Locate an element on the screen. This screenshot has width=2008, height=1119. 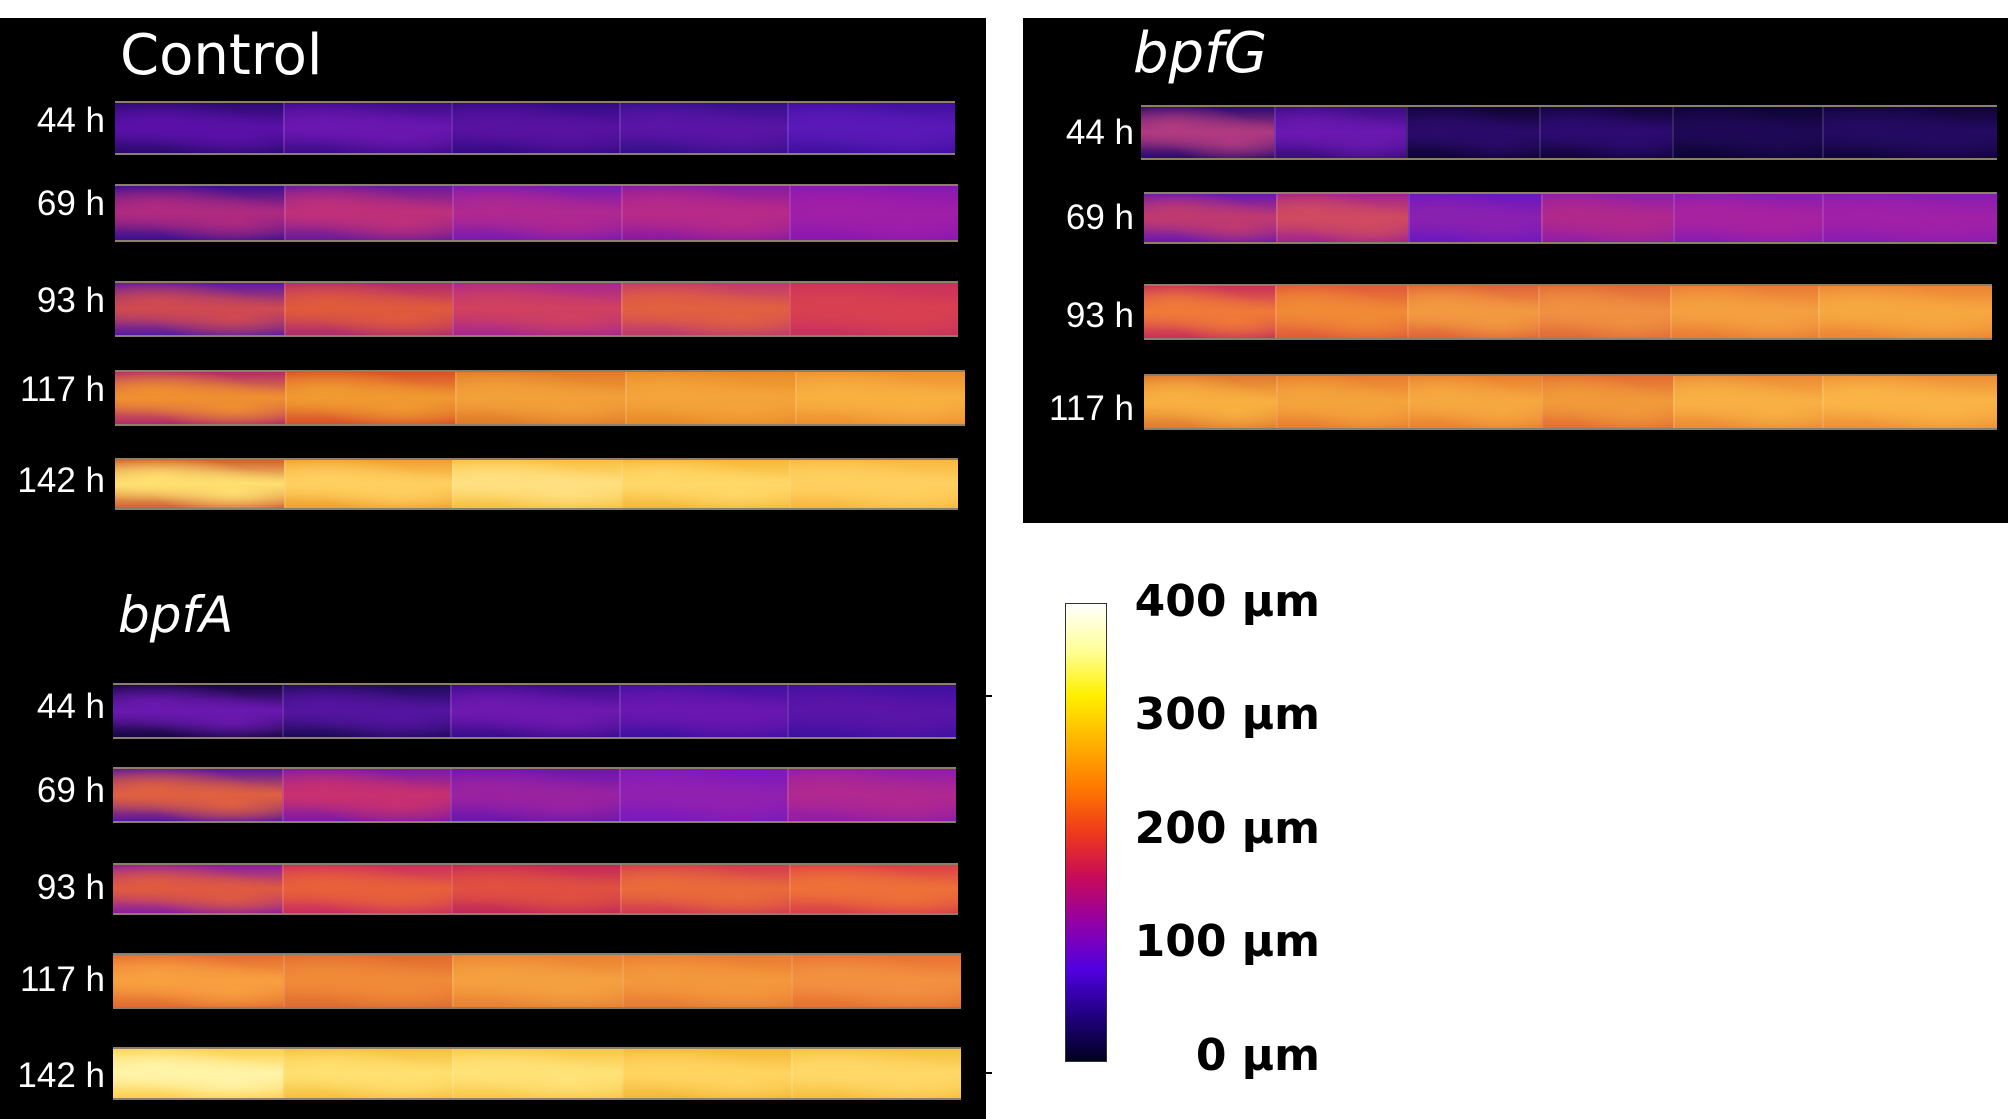
colorbar-label-0: 0 µm is located at coordinates (1257, 1055).